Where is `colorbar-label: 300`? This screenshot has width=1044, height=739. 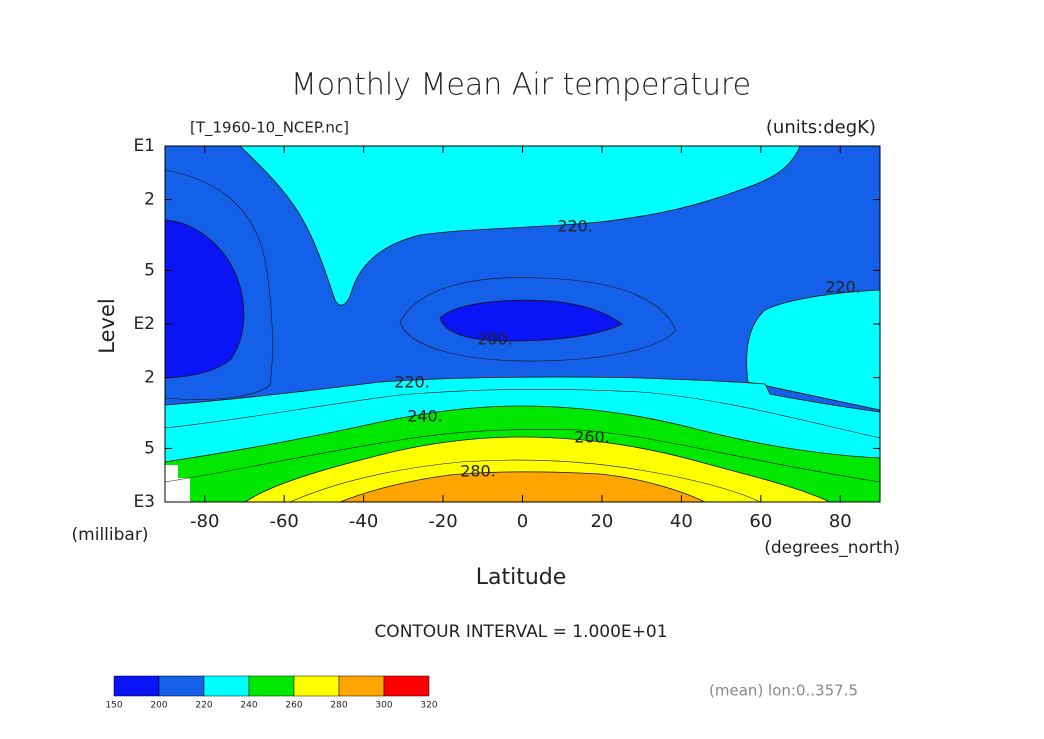
colorbar-label: 300 is located at coordinates (383, 706).